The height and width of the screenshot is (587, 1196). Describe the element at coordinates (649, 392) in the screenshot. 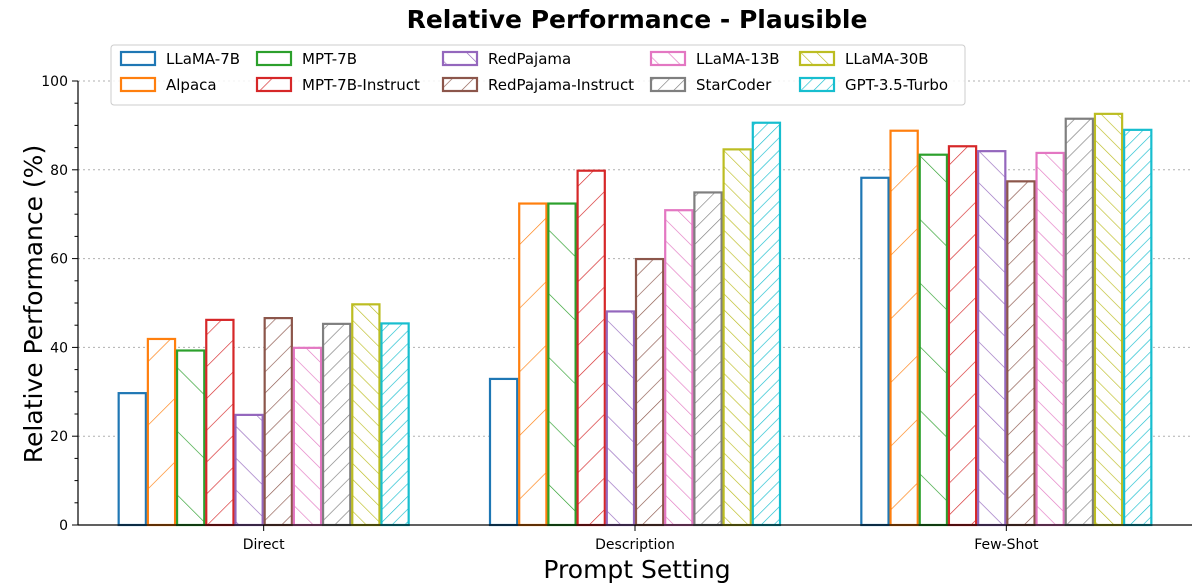

I see `bar-redpajama-instruct-description` at that location.